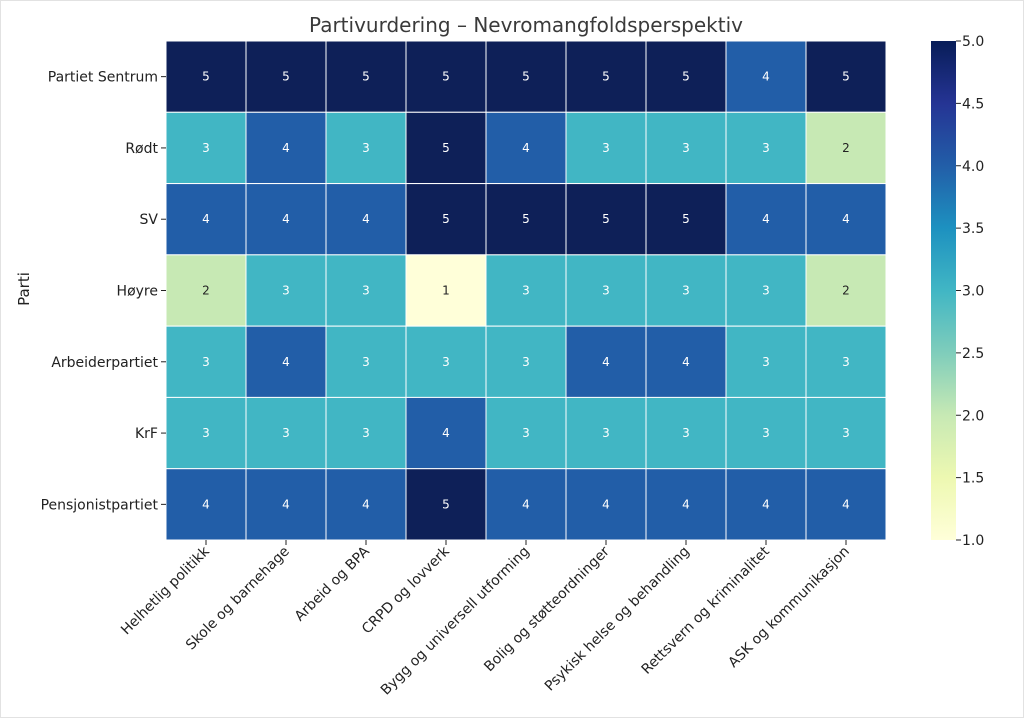  Describe the element at coordinates (24, 289) in the screenshot. I see `y-axis-title: Parti` at that location.